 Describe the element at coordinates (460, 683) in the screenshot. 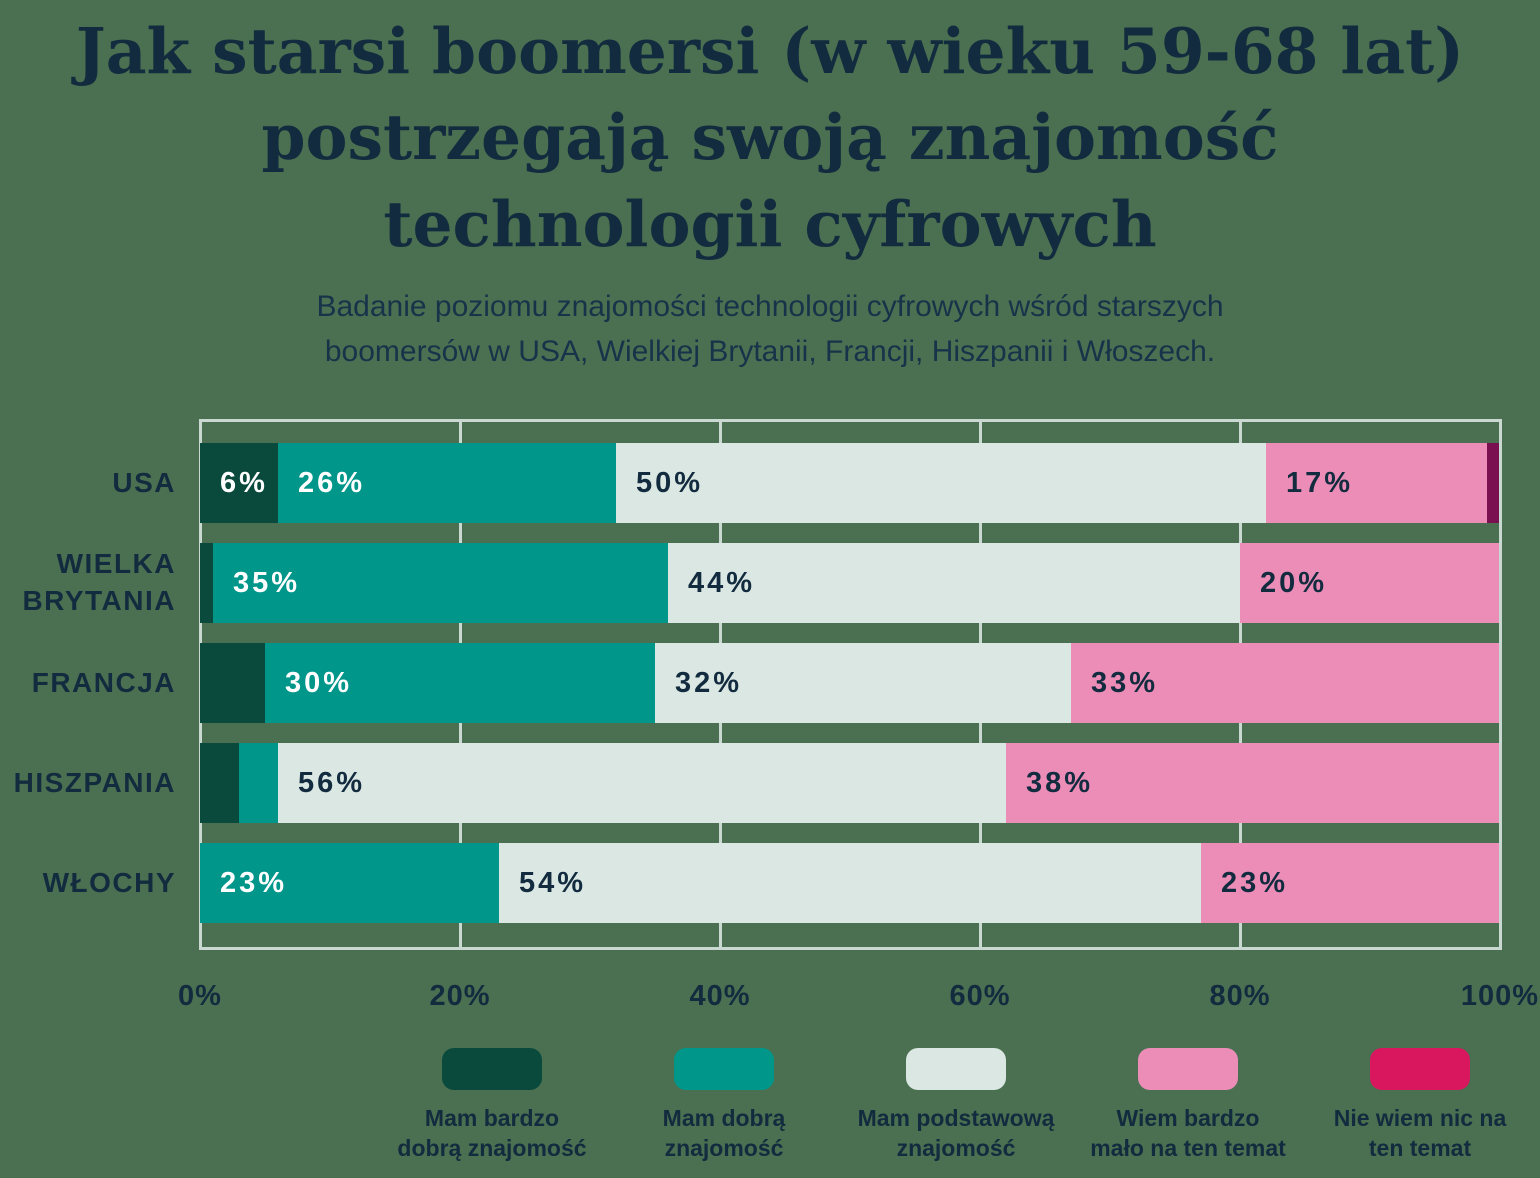

I see `bar-segment: 30%` at that location.